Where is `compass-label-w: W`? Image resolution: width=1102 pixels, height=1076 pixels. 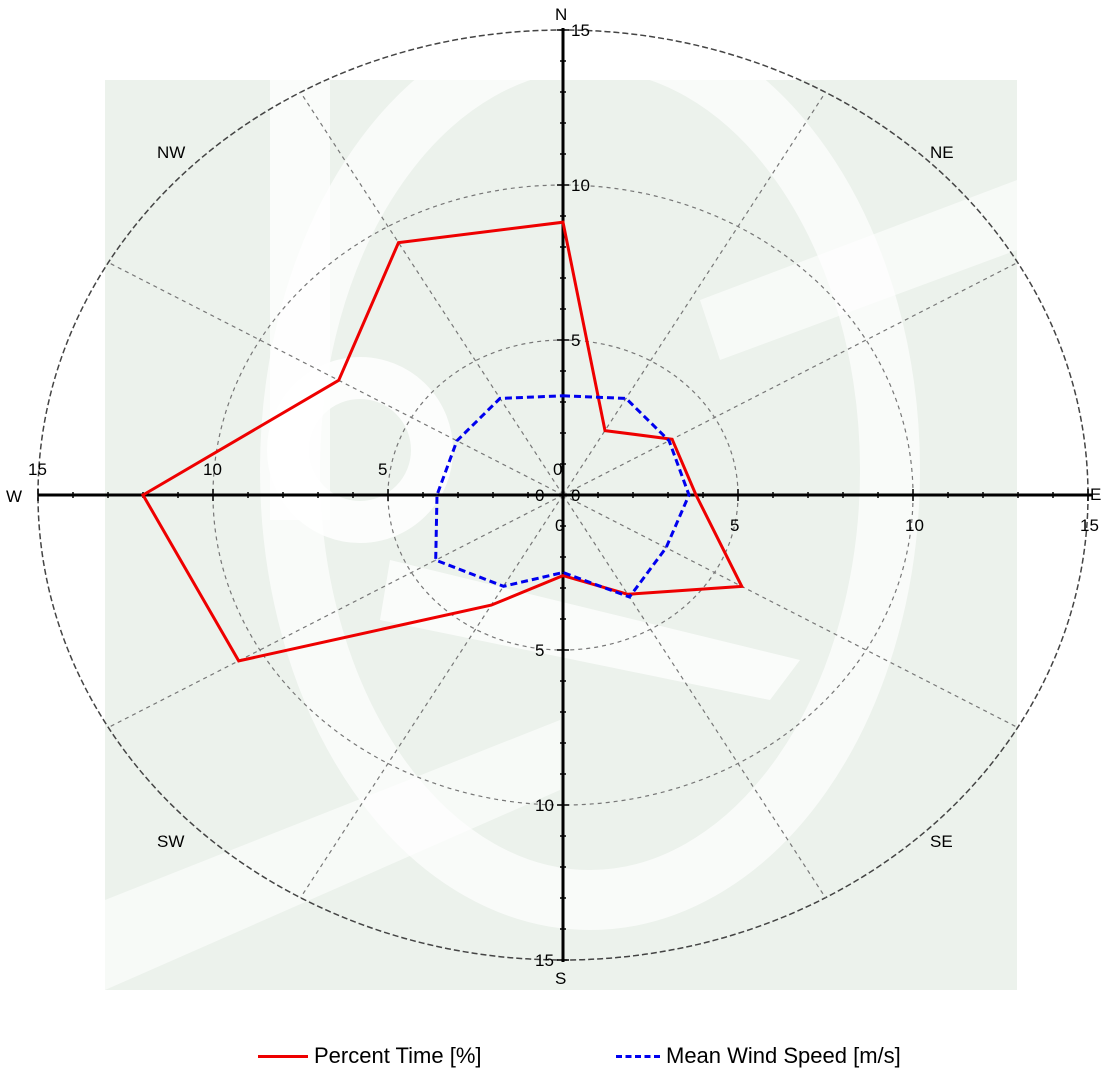 compass-label-w: W is located at coordinates (14, 496).